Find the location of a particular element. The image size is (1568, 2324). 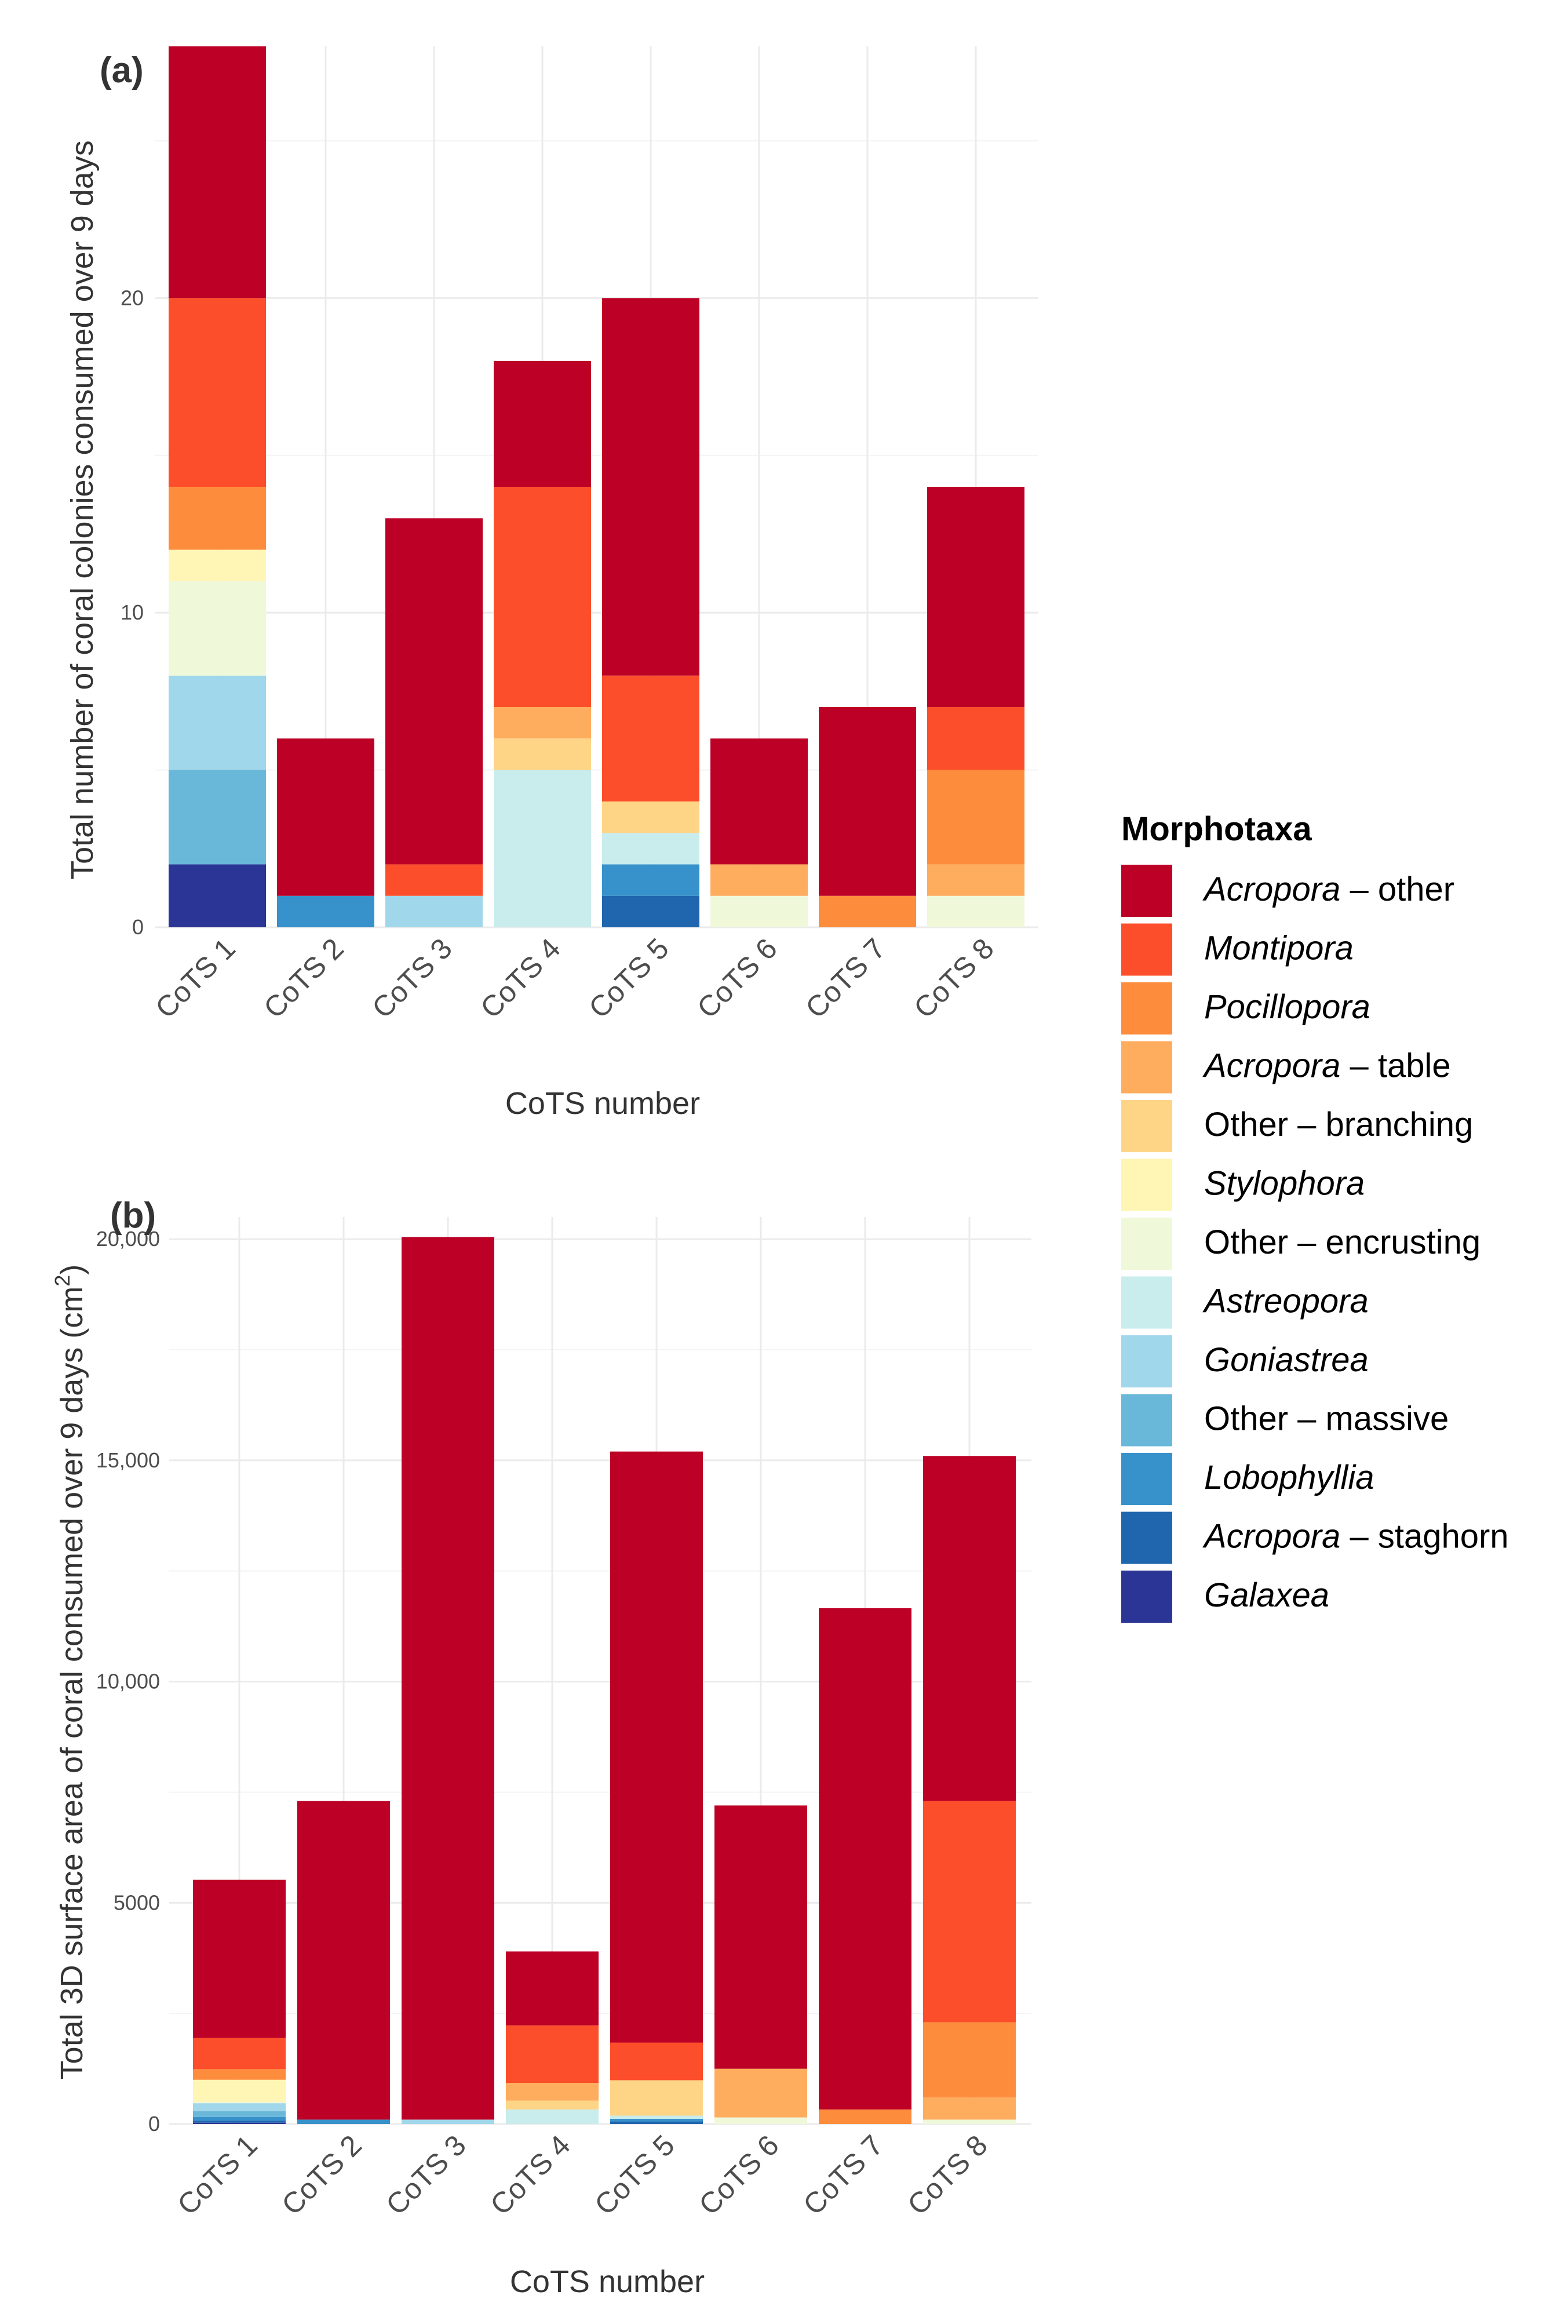

legend-label-italic: Lobophyllia is located at coordinates (1289, 1477).